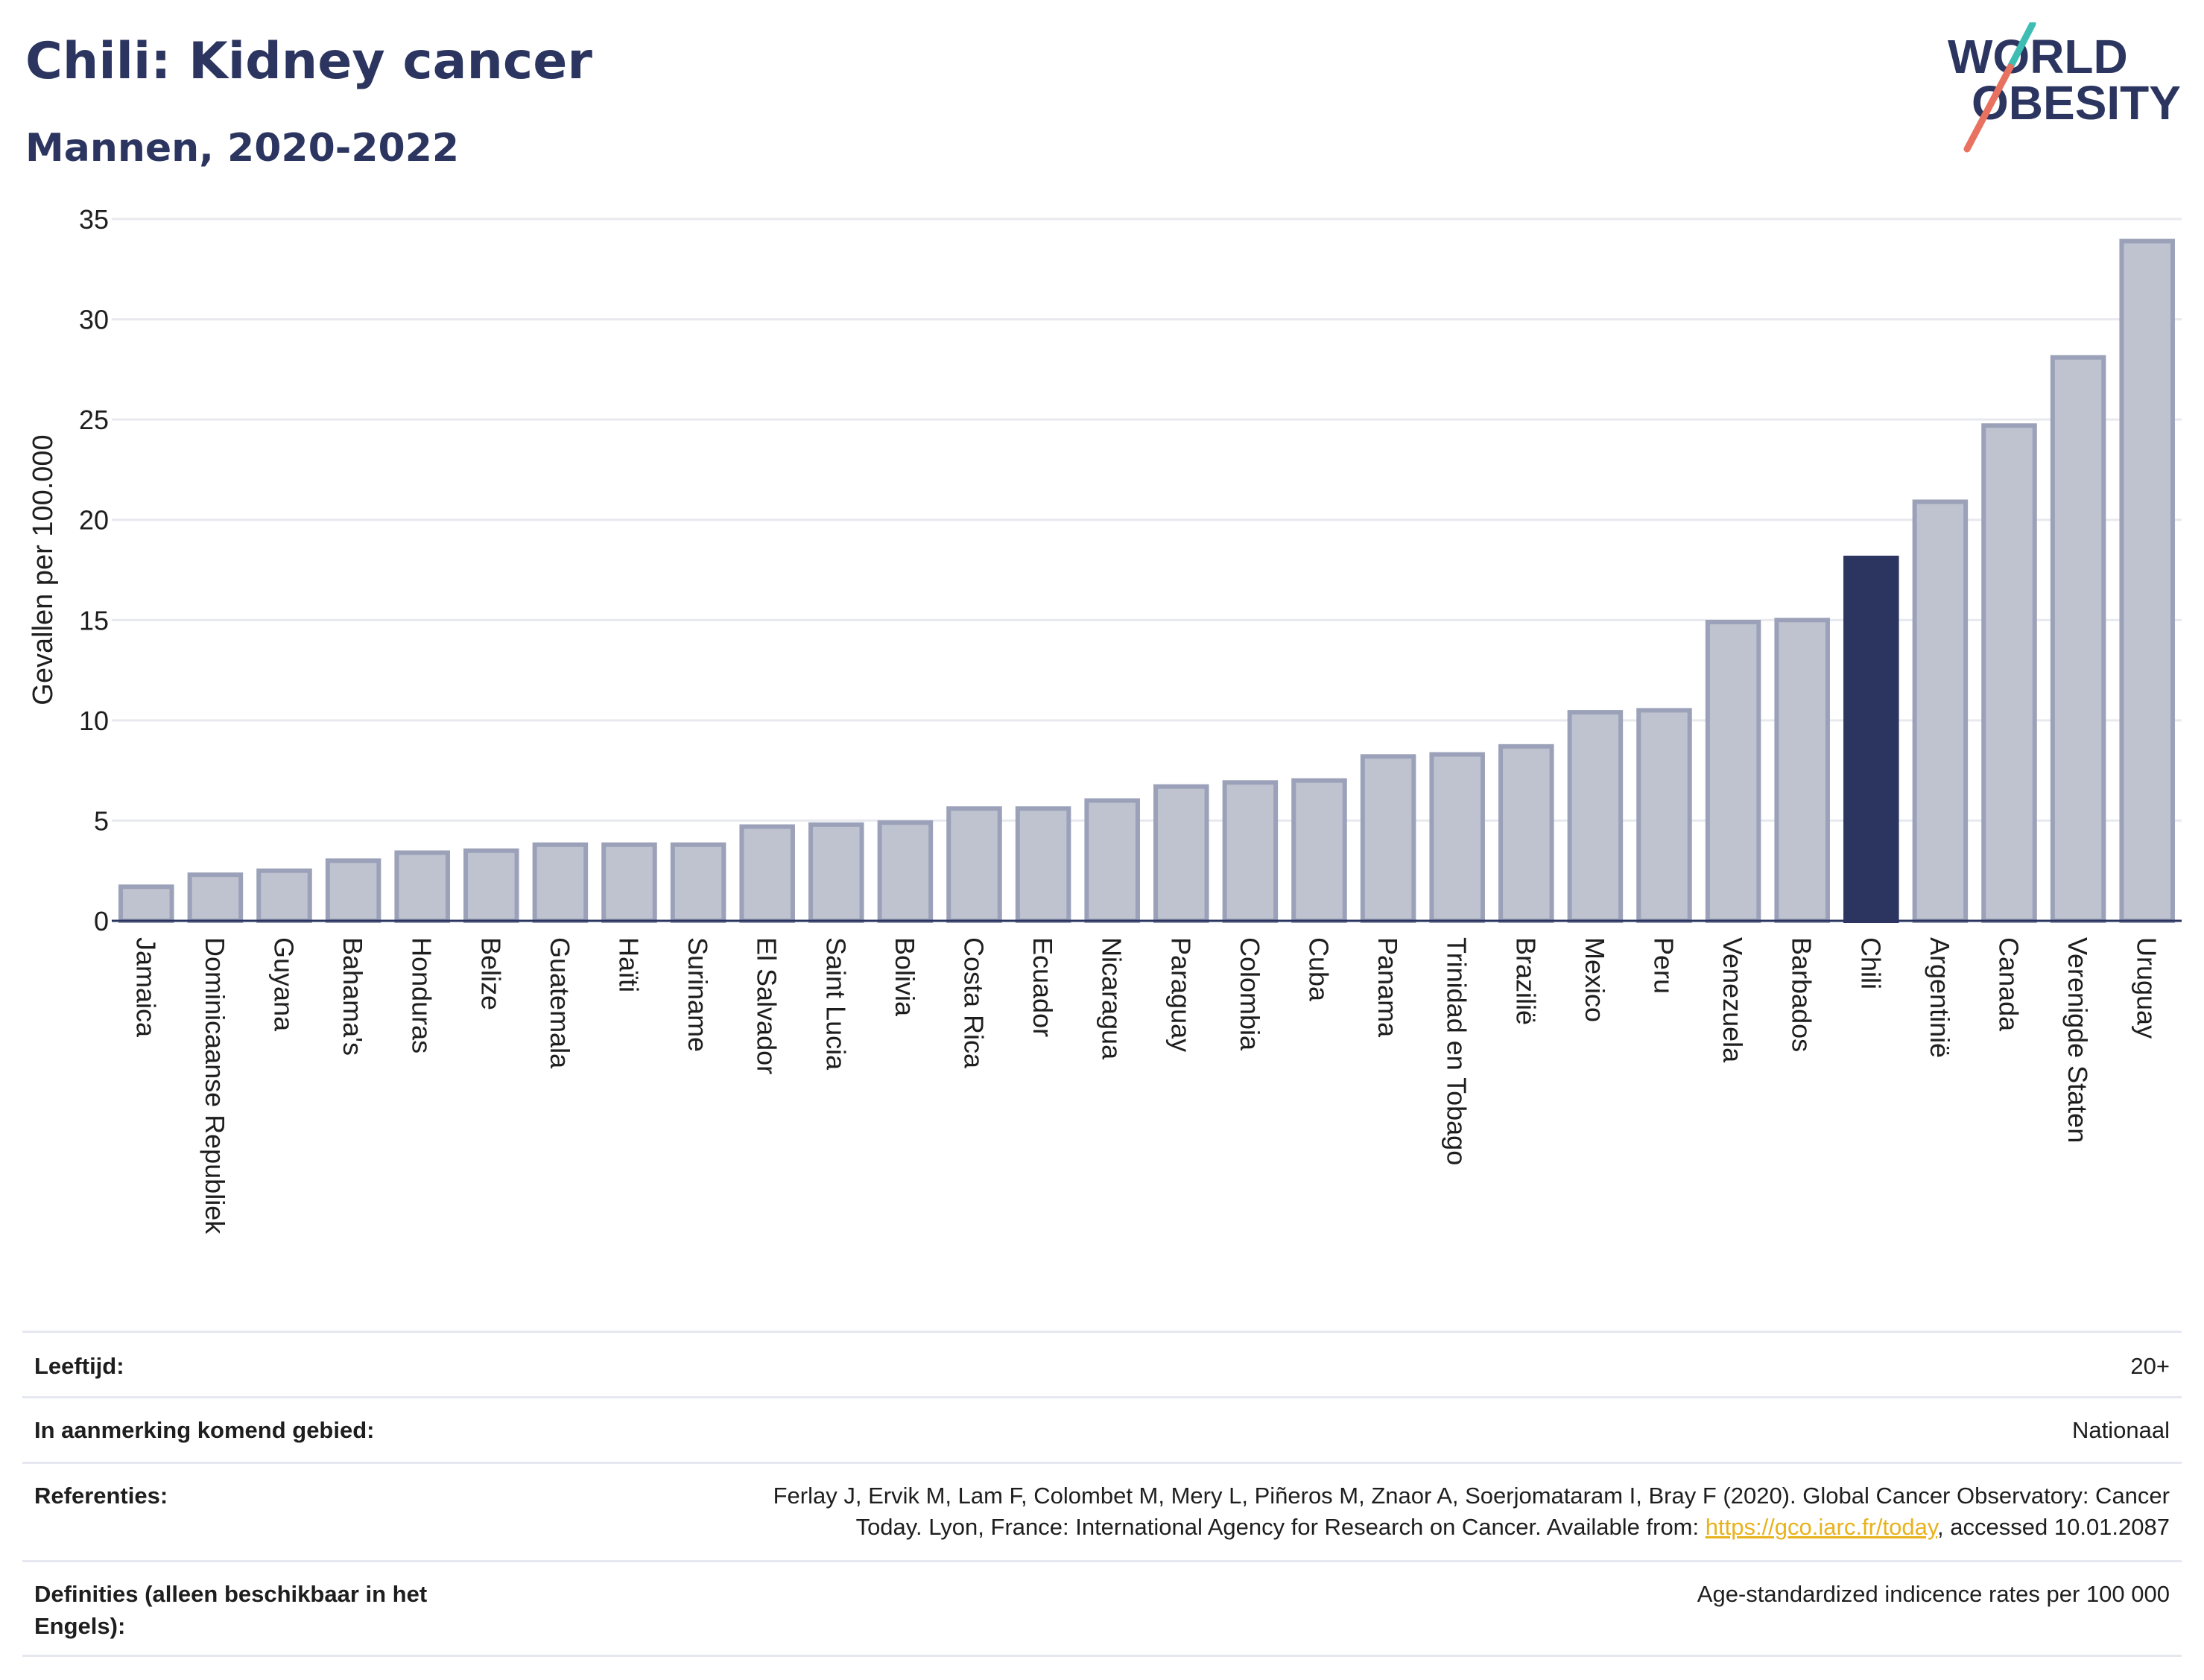  I want to click on x-tick-label: Uruguay, so click(2147, 988).